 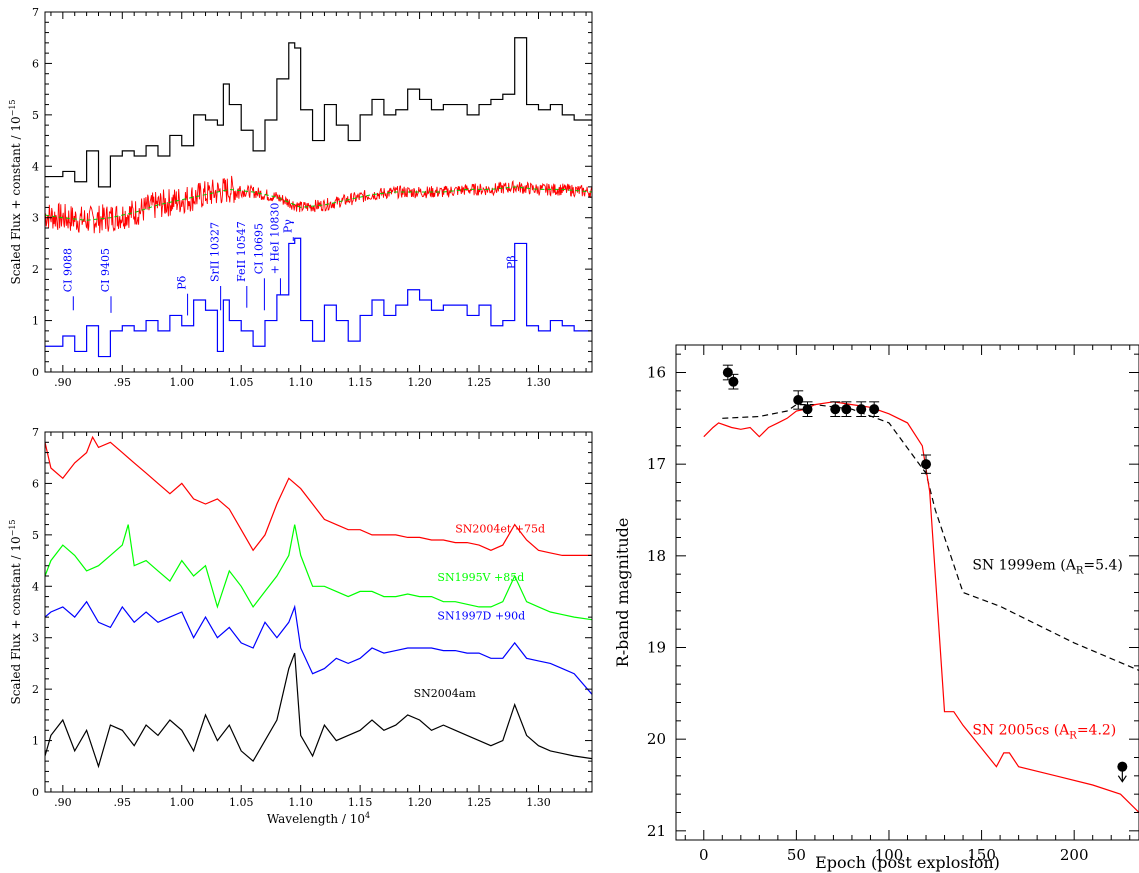 I want to click on y-axis-label-text: R-band magnitude, so click(x=622, y=593).